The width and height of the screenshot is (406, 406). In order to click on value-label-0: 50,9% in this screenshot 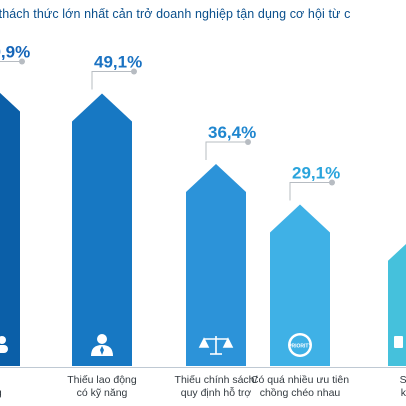, I will do `click(15, 52)`.